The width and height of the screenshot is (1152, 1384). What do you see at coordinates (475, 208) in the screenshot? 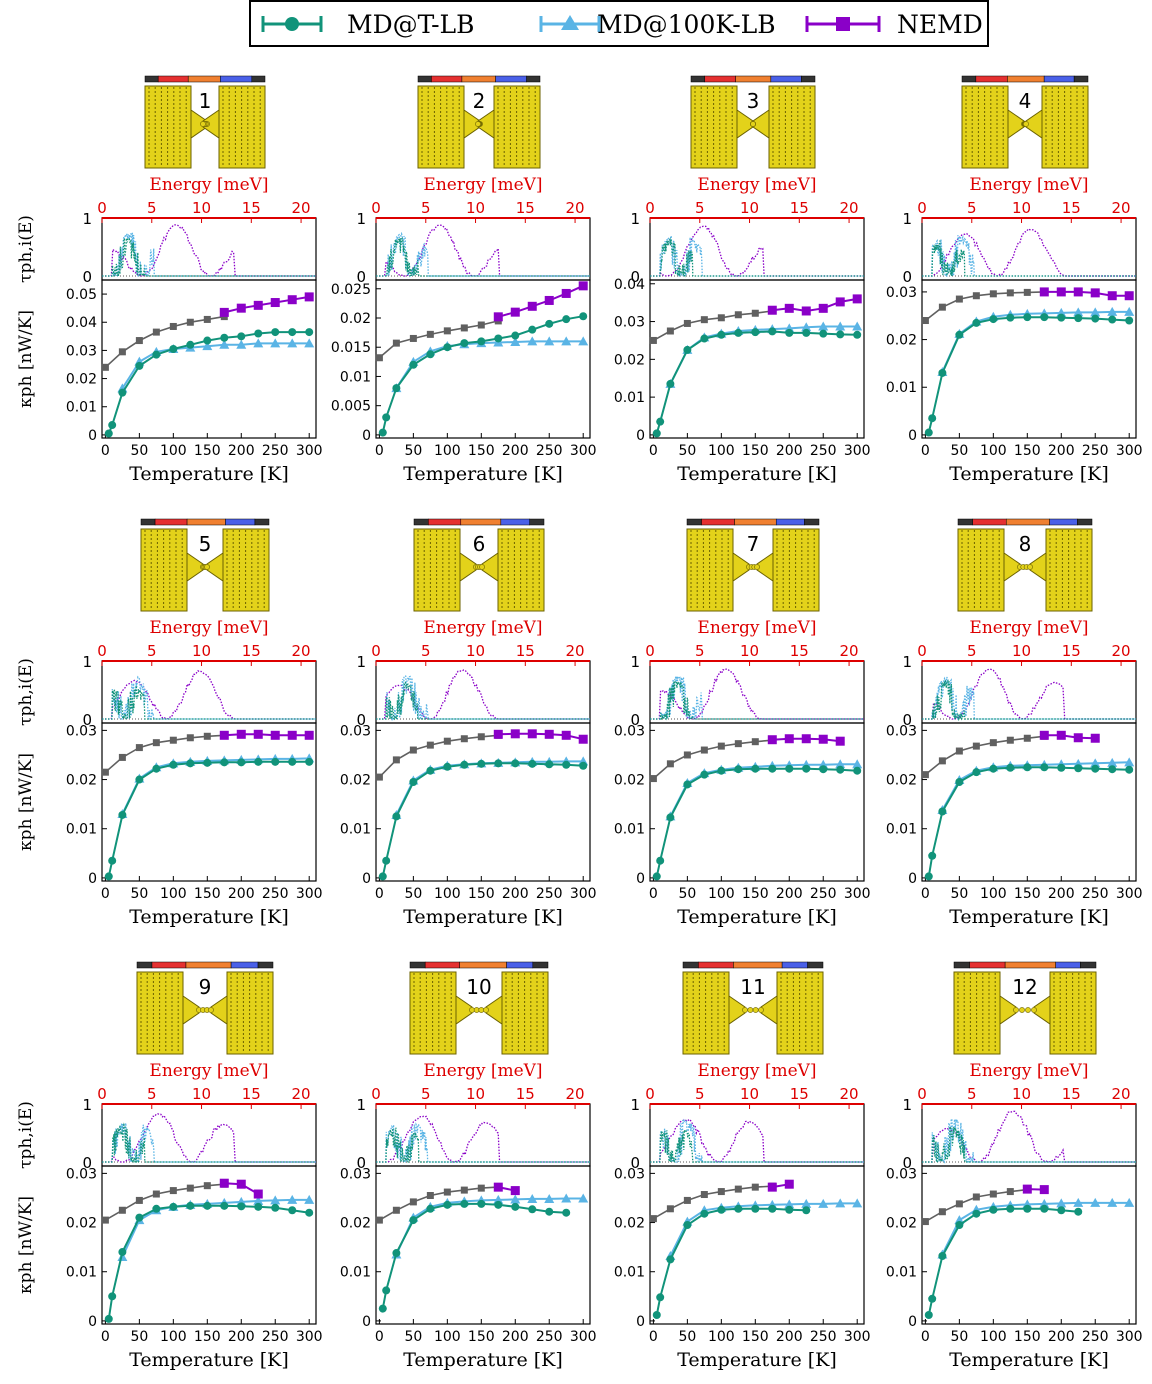
I see `energy-tick-label: 10` at bounding box center [475, 208].